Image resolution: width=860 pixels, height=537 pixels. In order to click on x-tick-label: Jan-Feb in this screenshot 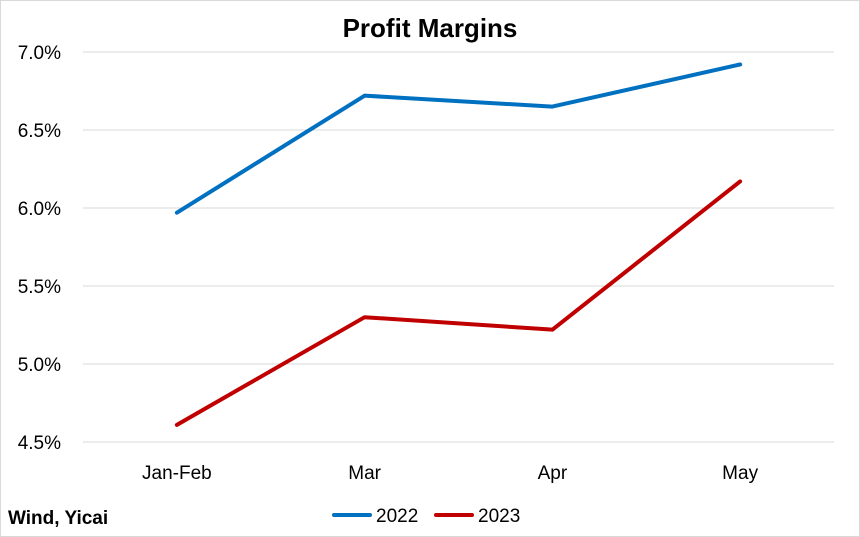, I will do `click(177, 473)`.